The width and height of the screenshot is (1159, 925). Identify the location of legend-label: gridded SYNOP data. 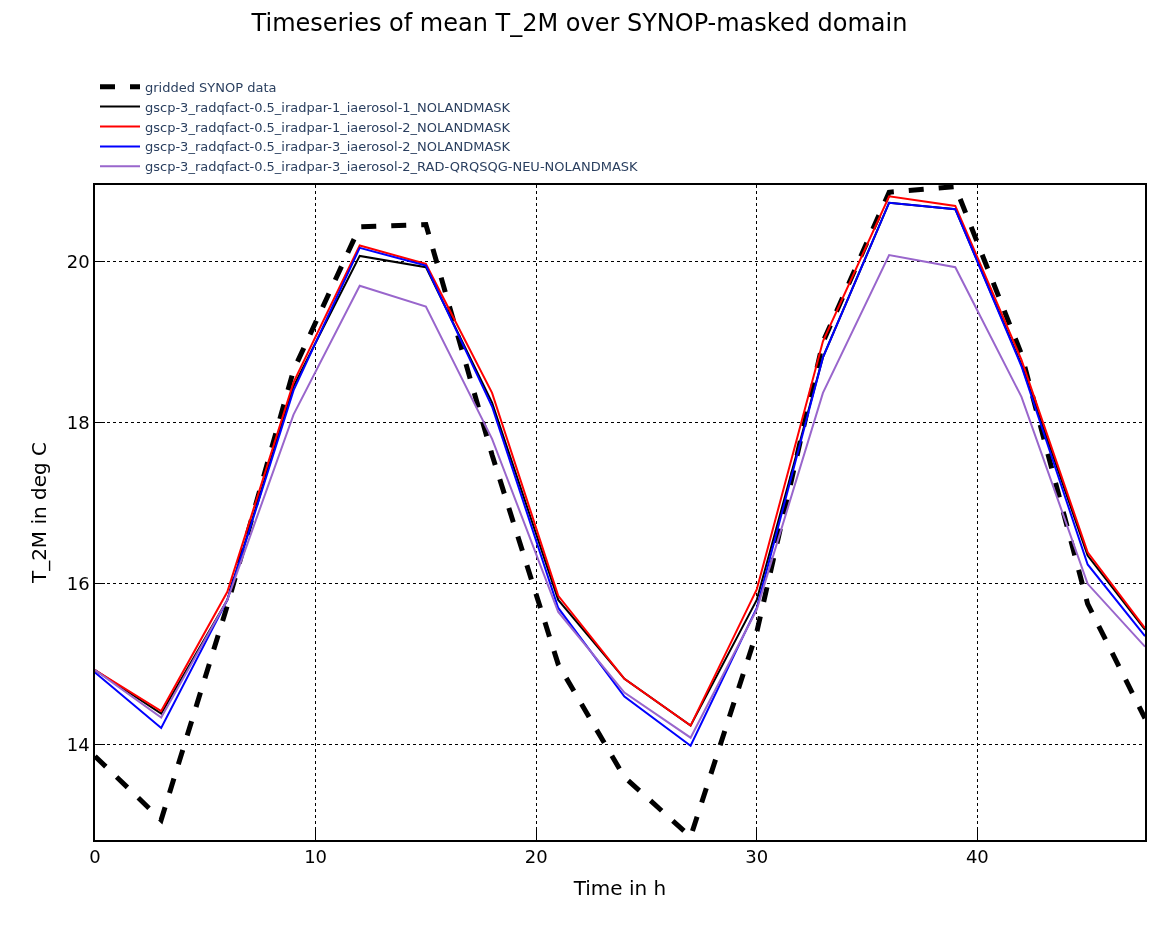
(211, 87).